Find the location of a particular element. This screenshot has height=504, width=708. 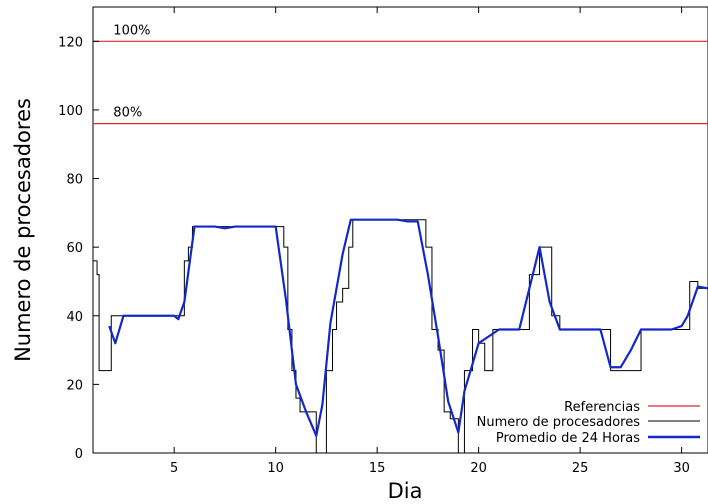

reference-label-80: 80% is located at coordinates (127, 113).